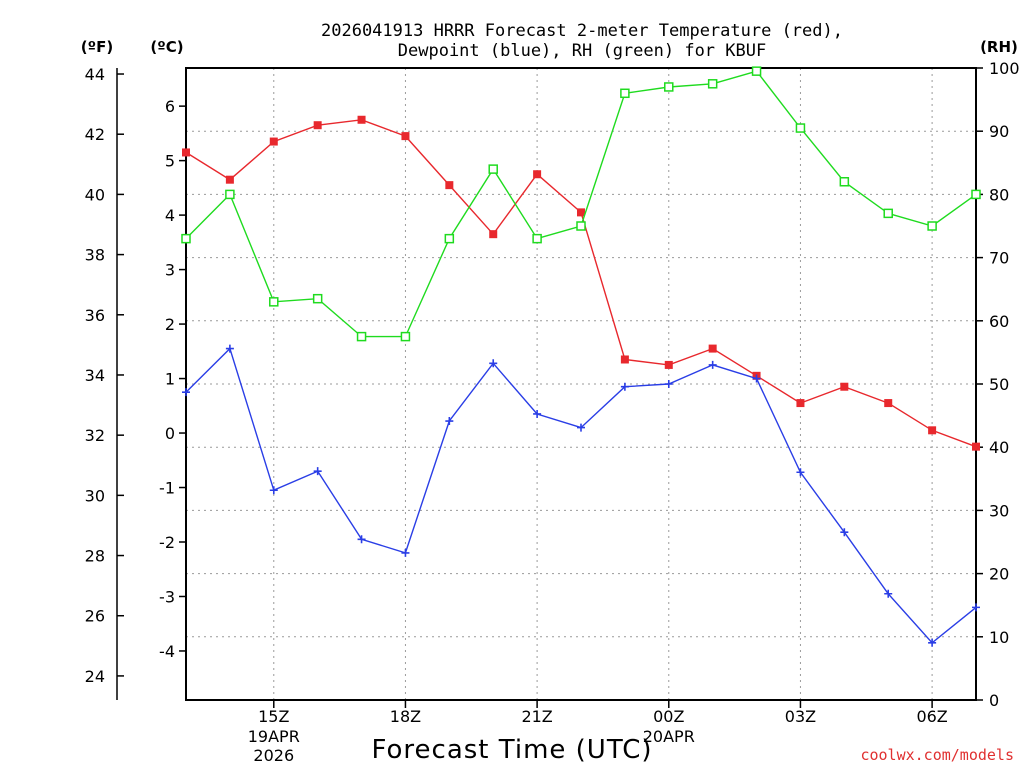  Describe the element at coordinates (999, 47) in the screenshot. I see `rh-unit-label: (RH)` at that location.